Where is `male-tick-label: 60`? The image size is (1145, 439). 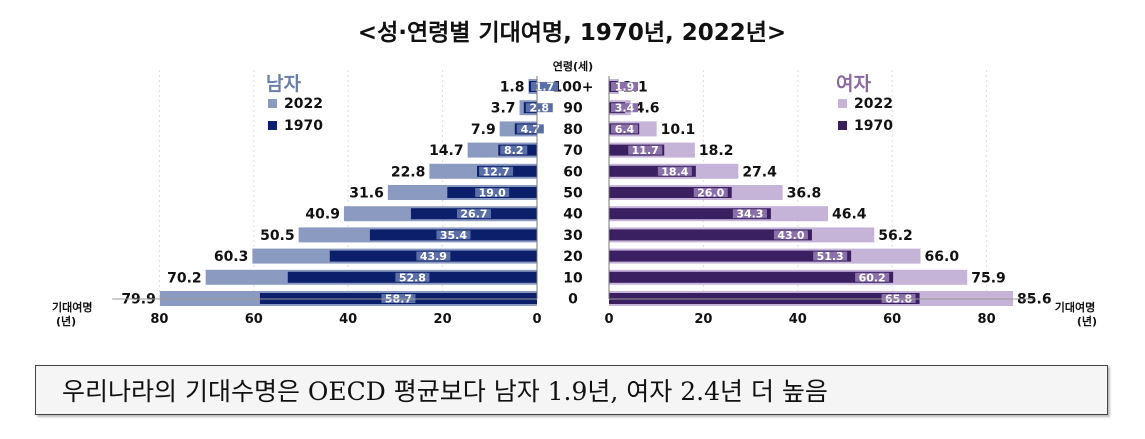 male-tick-label: 60 is located at coordinates (254, 319).